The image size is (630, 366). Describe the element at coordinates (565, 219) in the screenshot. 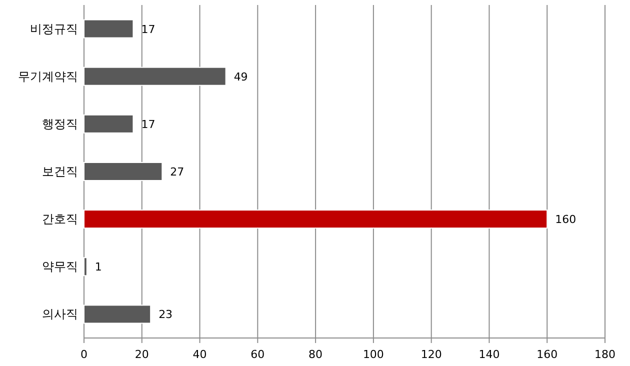

I see `data-label: 160` at that location.